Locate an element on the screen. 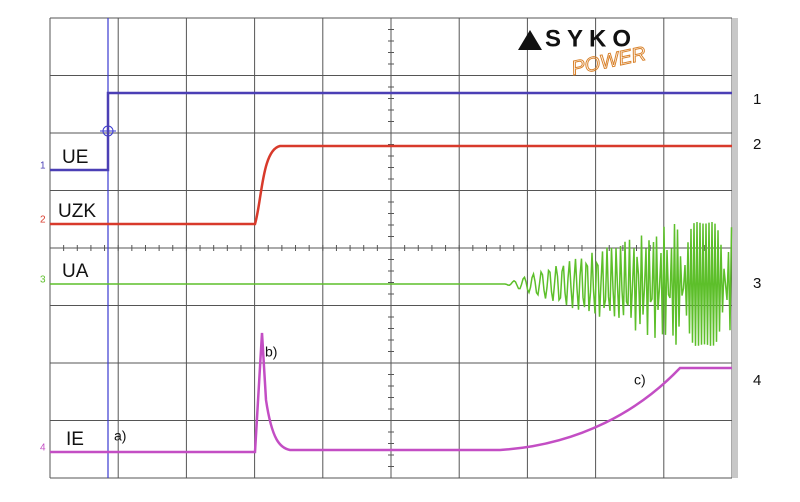 This screenshot has width=800, height=502. channel-label: IE is located at coordinates (75, 439).